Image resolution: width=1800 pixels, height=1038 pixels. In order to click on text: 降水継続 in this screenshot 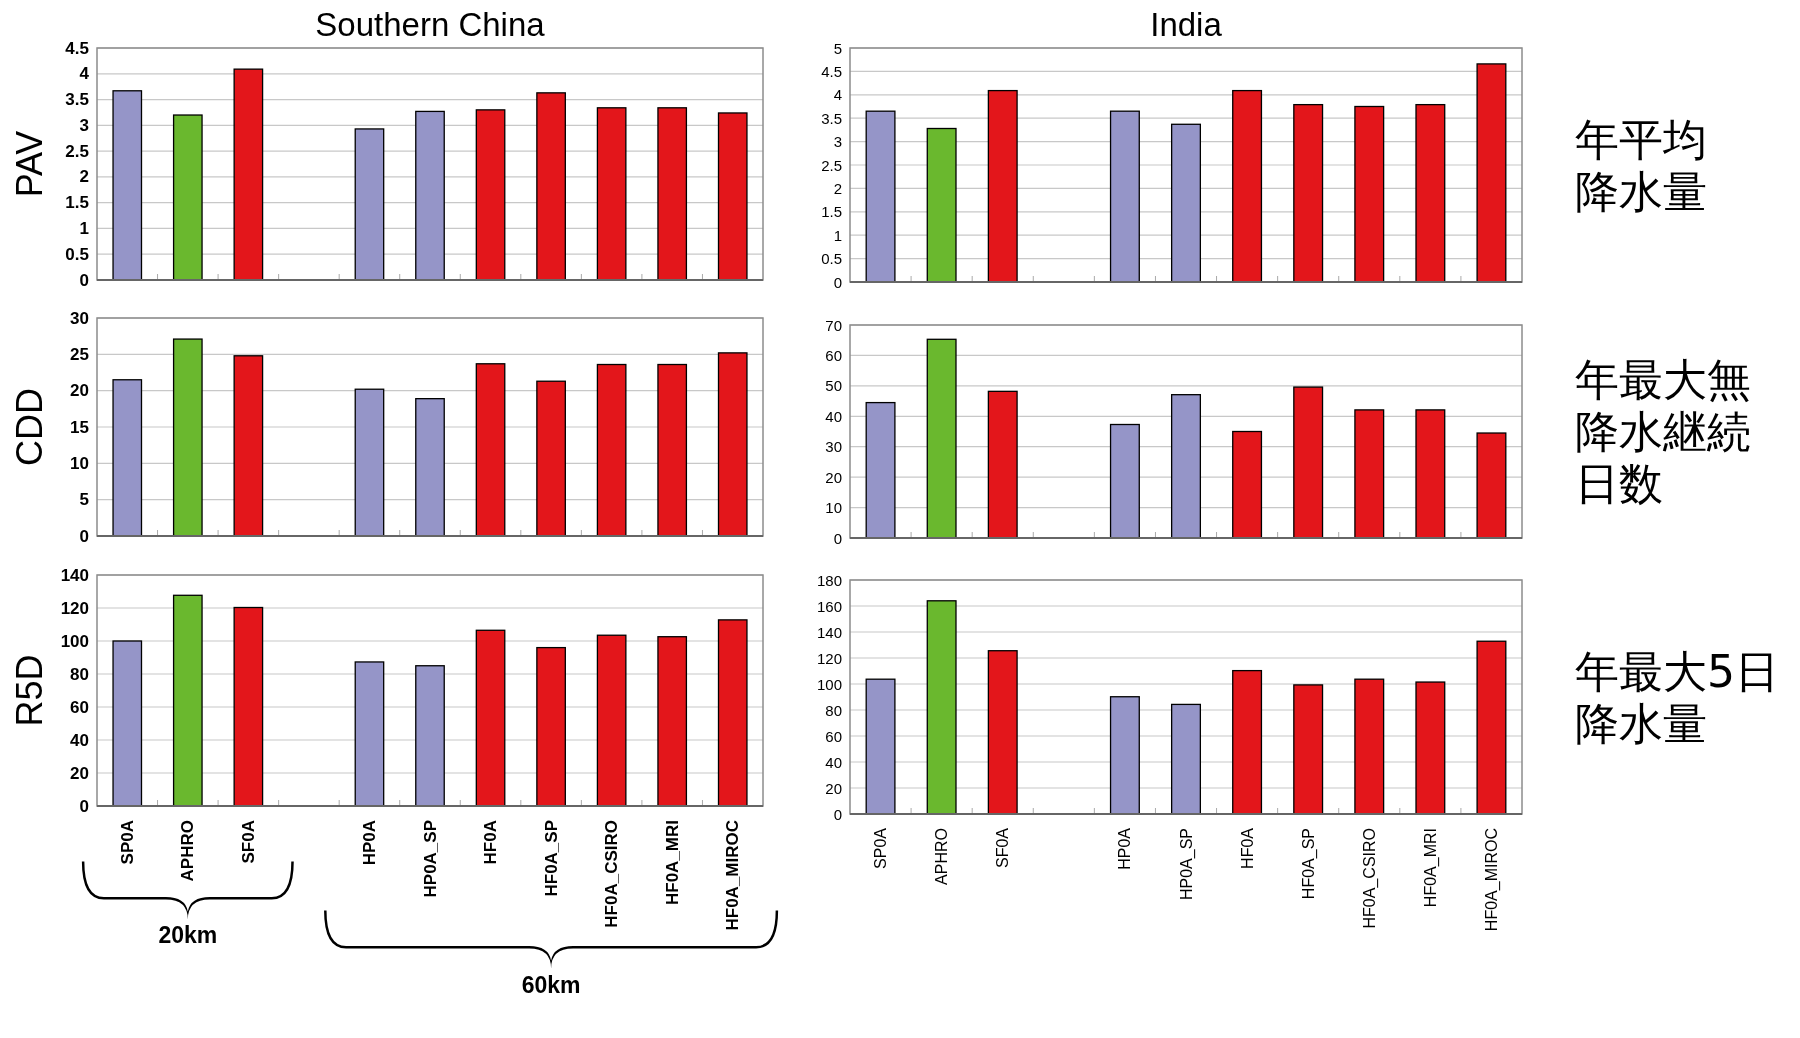, I will do `click(1663, 431)`.